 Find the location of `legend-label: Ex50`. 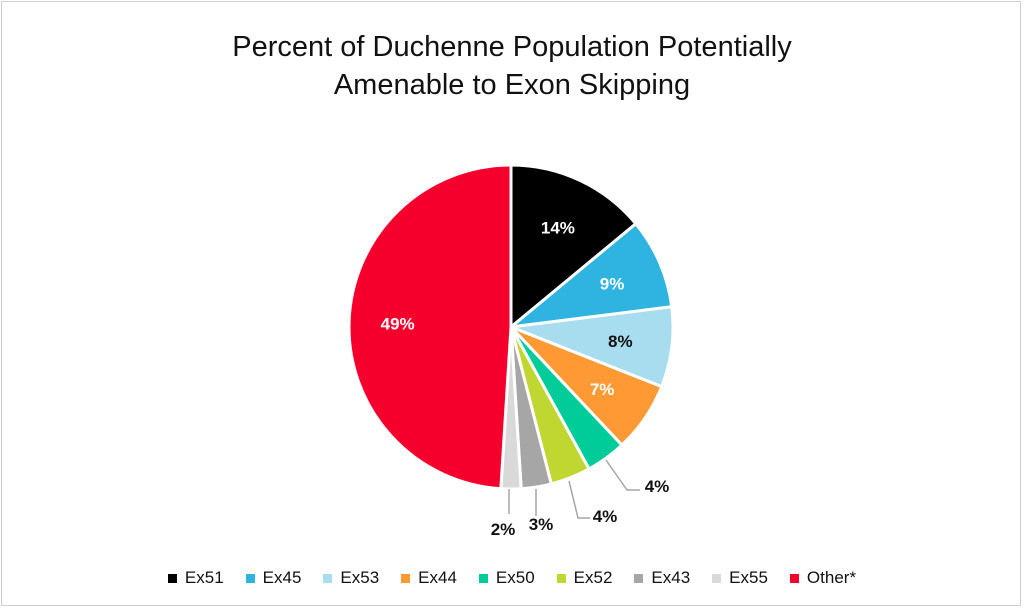

legend-label: Ex50 is located at coordinates (515, 577).